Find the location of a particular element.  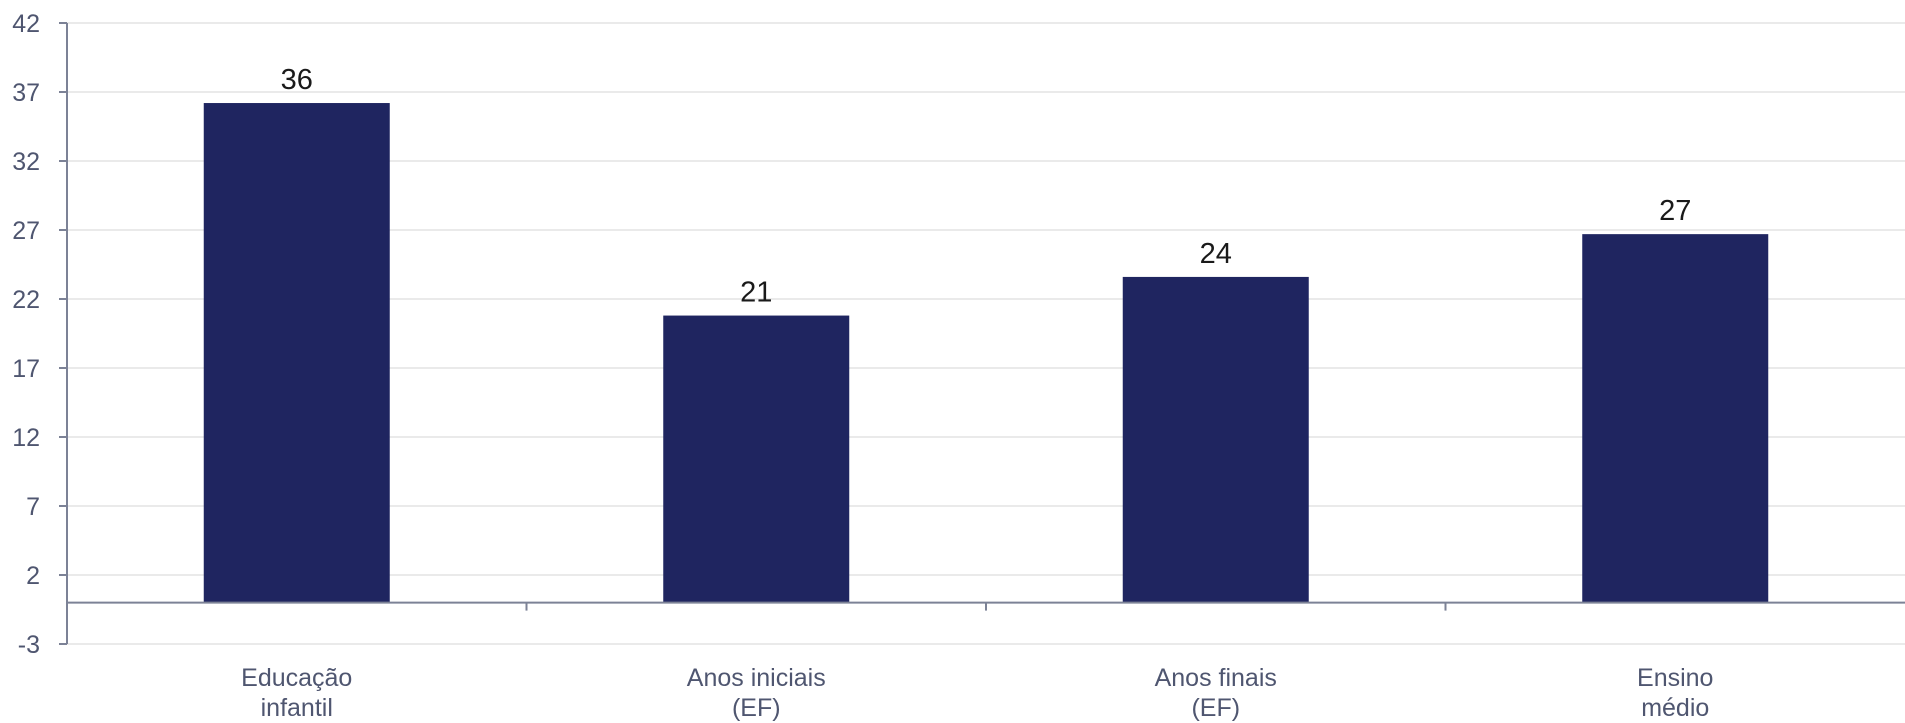

category-label-0-line-1: infantil is located at coordinates (297, 708).